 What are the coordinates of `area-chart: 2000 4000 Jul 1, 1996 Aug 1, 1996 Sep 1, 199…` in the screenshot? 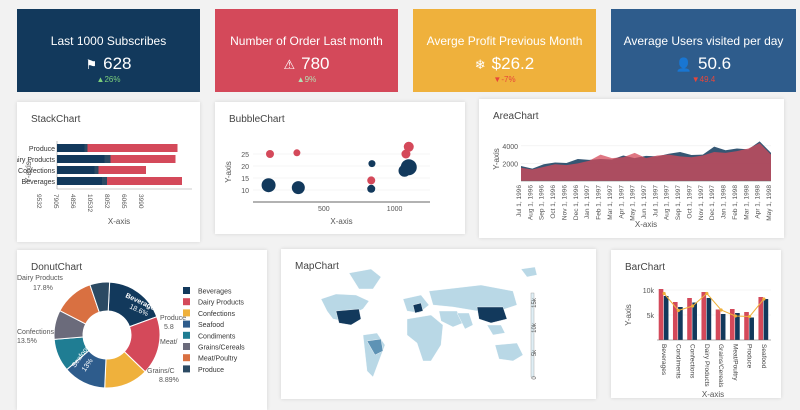 It's located at (632, 185).